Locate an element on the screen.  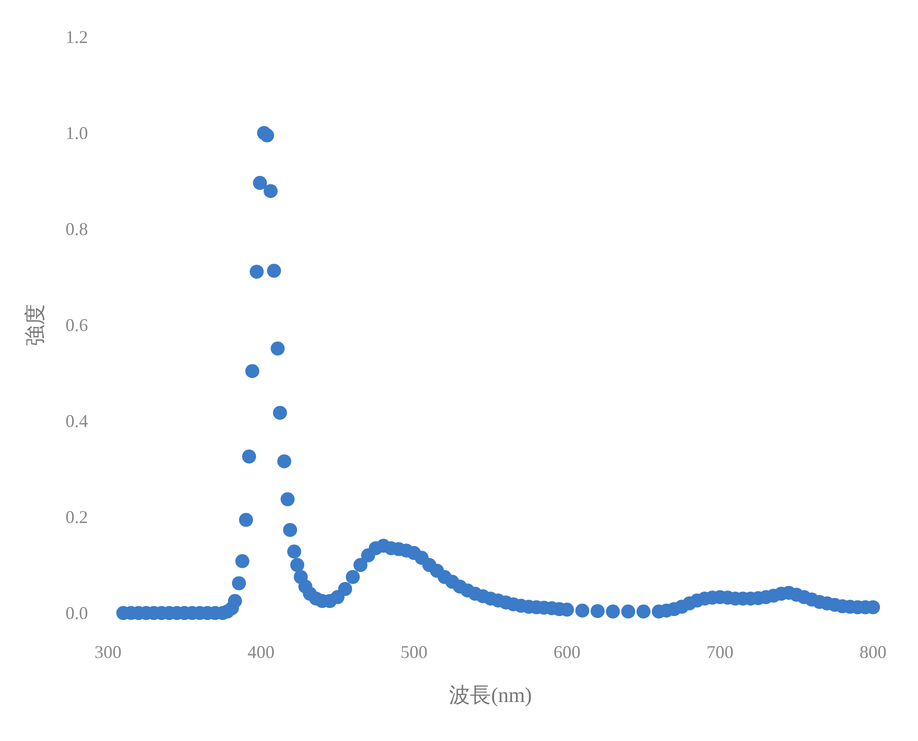
x-tick-label: 700 is located at coordinates (720, 652).